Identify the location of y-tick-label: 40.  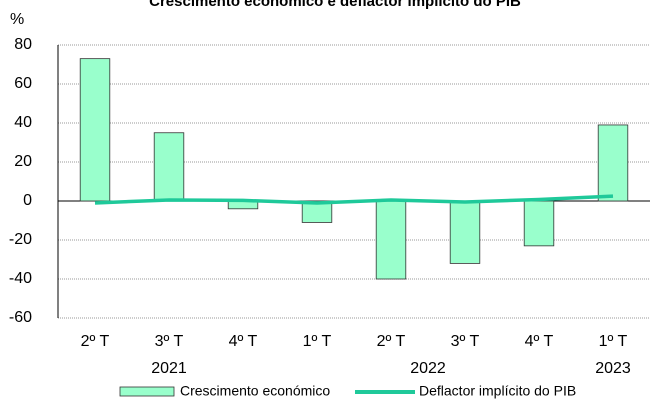
(23, 122).